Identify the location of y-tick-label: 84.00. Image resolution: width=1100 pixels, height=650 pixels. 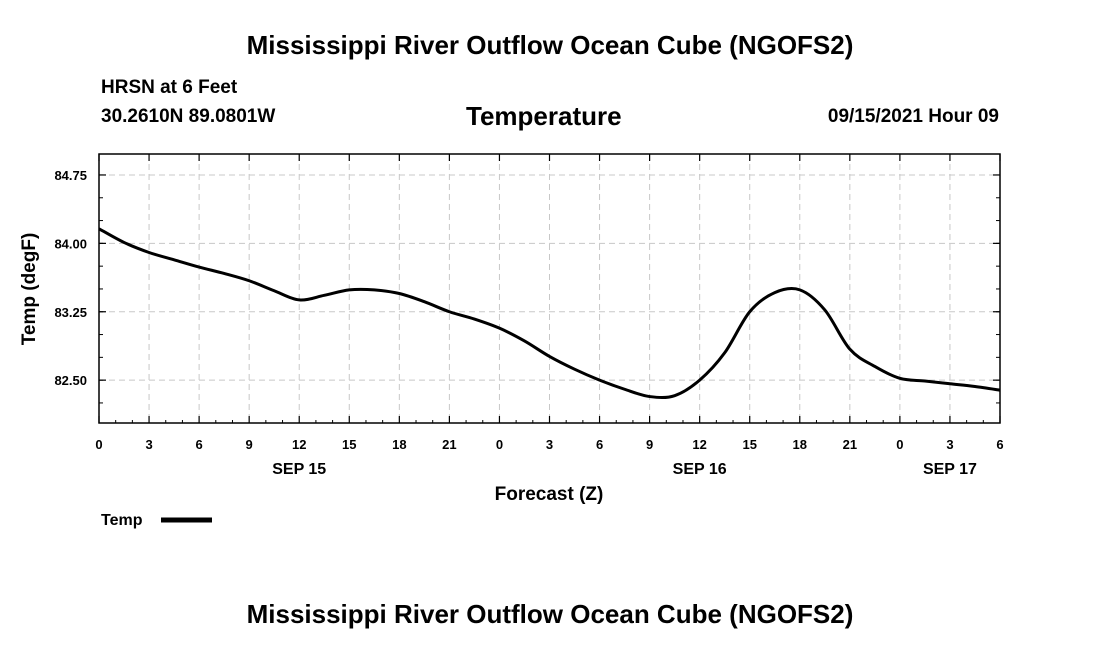
(70, 243).